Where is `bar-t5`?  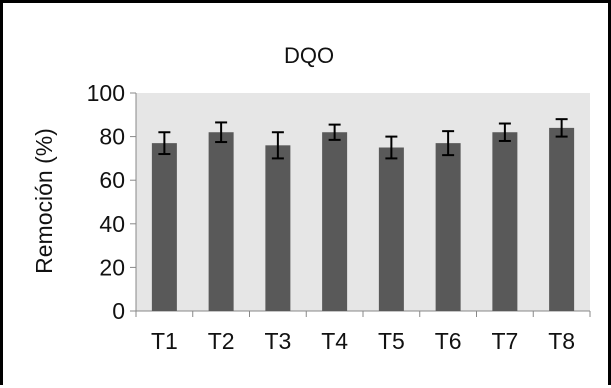
bar-t5 is located at coordinates (391, 229).